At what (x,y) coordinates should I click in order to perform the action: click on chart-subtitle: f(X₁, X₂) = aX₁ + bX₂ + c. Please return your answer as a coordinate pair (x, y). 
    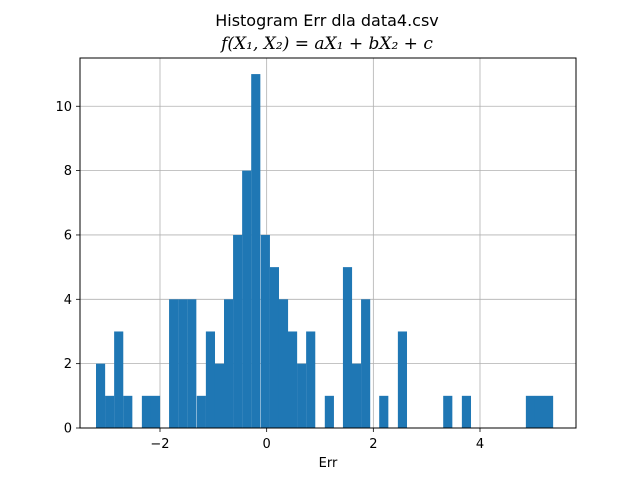
    Looking at the image, I should click on (326, 44).